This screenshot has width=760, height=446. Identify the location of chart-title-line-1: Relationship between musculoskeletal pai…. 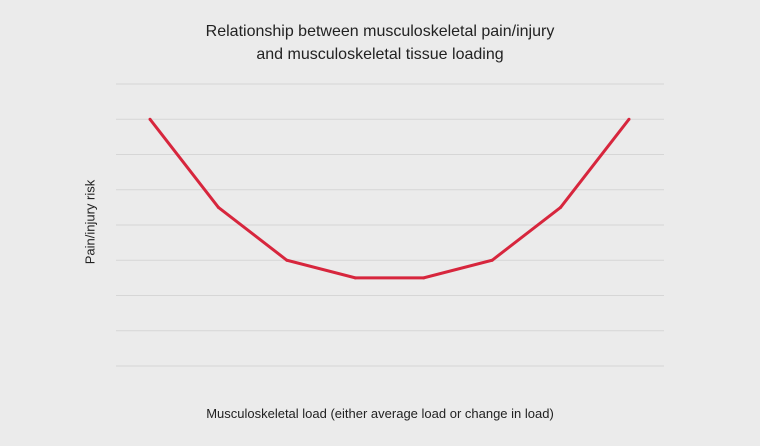
(380, 31).